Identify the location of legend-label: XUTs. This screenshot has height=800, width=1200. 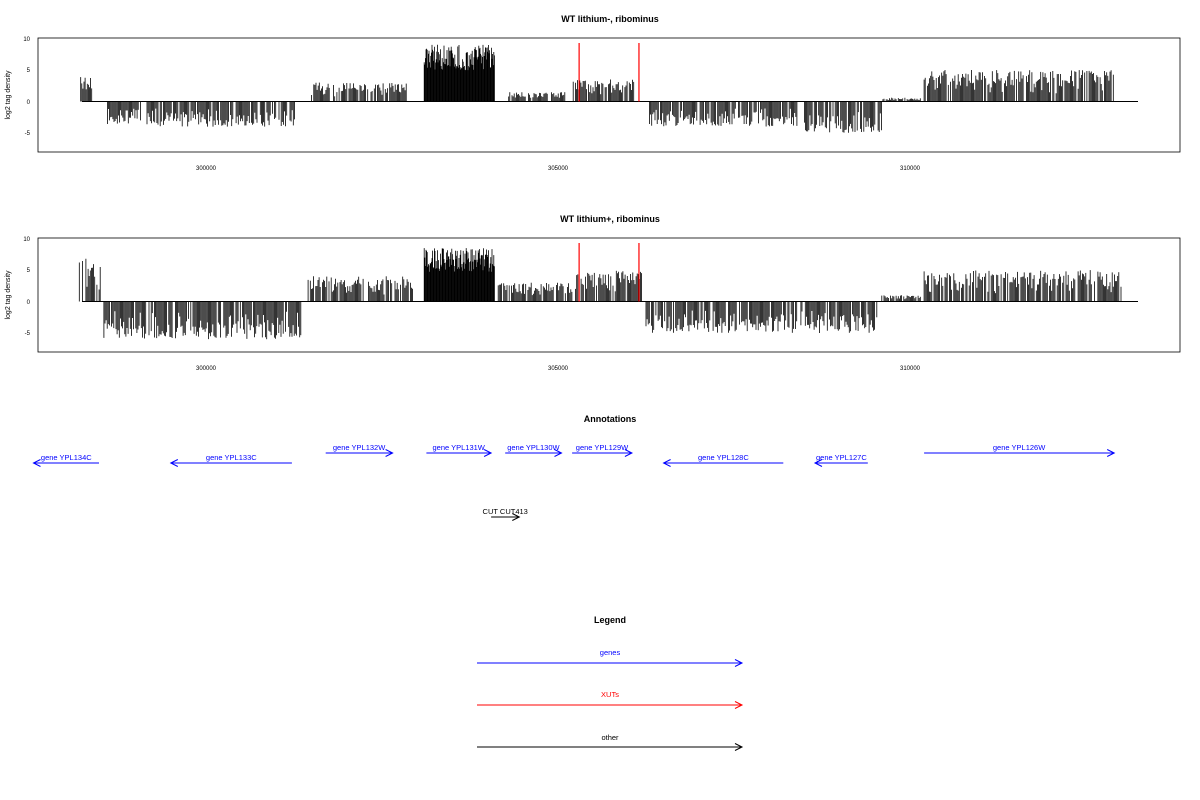
(610, 694).